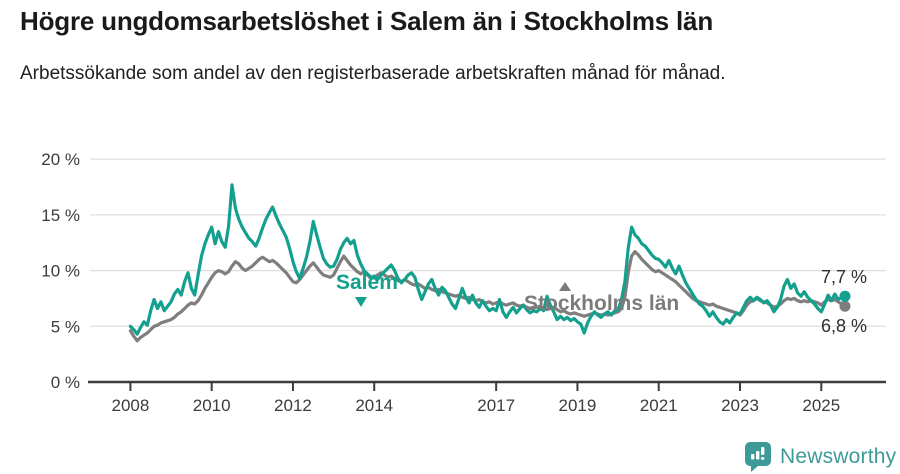  I want to click on x-axis-tick-label: 2014, so click(374, 405).